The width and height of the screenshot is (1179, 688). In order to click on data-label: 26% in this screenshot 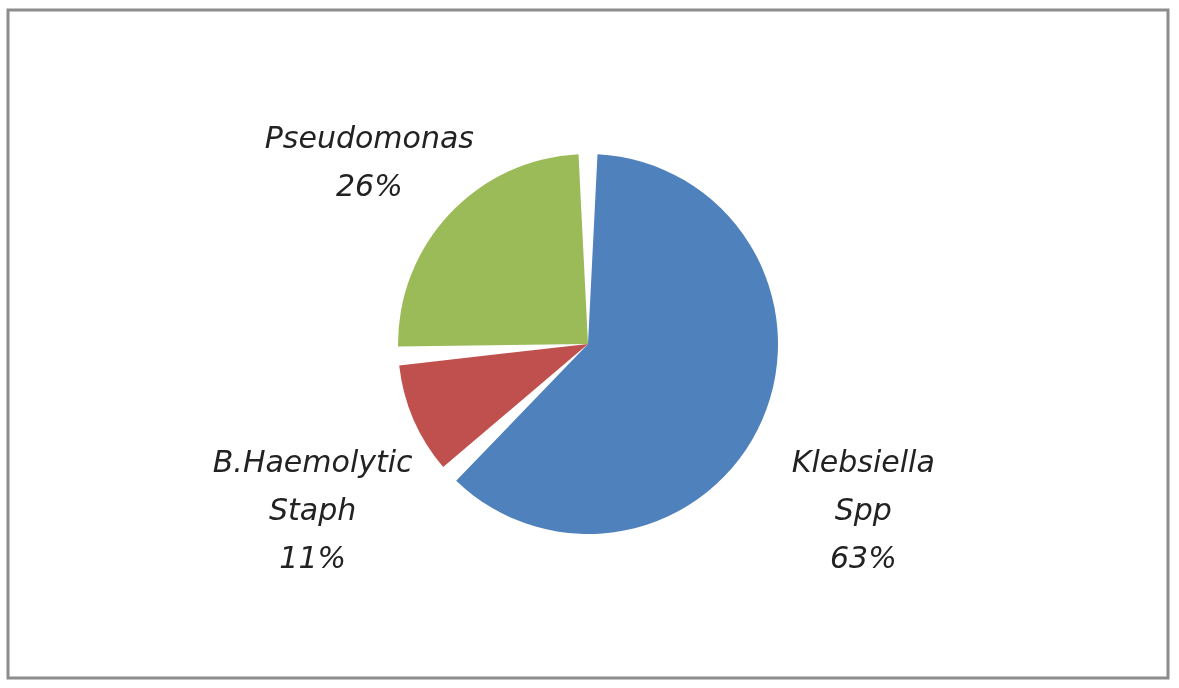, I will do `click(369, 185)`.